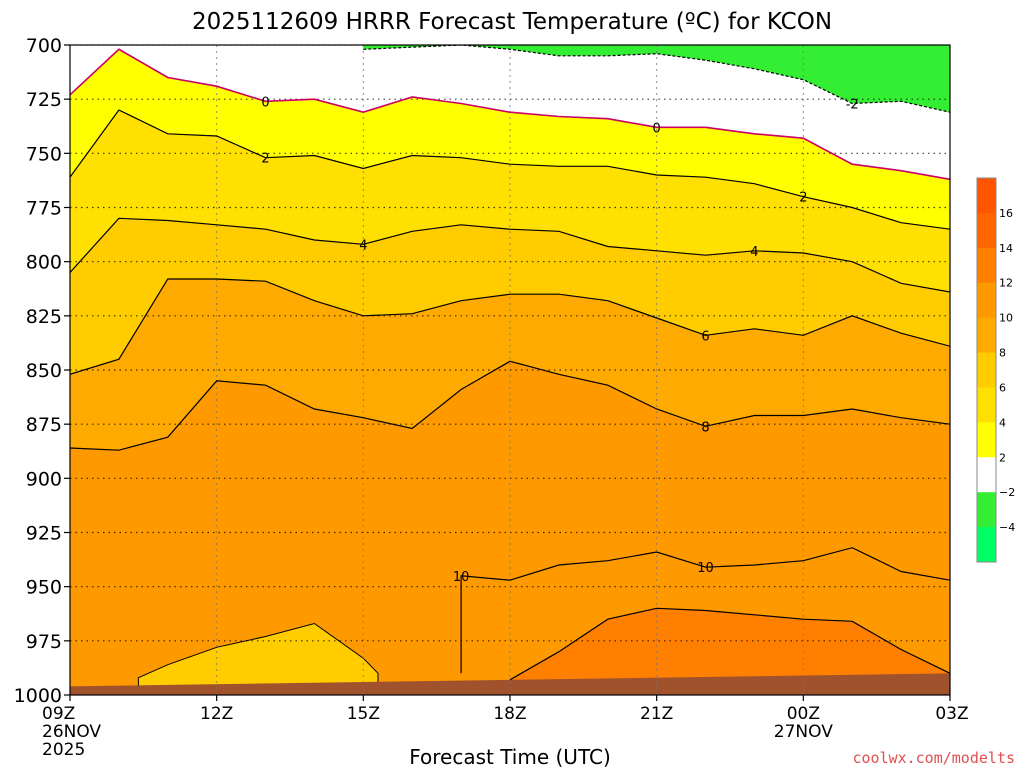  Describe the element at coordinates (705, 427) in the screenshot. I see `contour-label-8: 8` at that location.